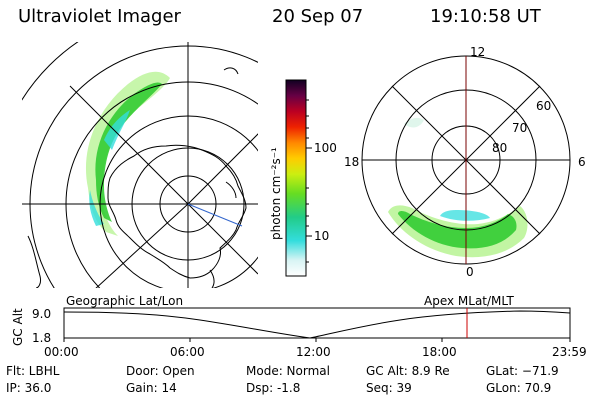 Image resolution: width=600 pixels, height=400 pixels. What do you see at coordinates (273, 388) in the screenshot?
I see `dsp-info: Dsp: -1.8` at bounding box center [273, 388].